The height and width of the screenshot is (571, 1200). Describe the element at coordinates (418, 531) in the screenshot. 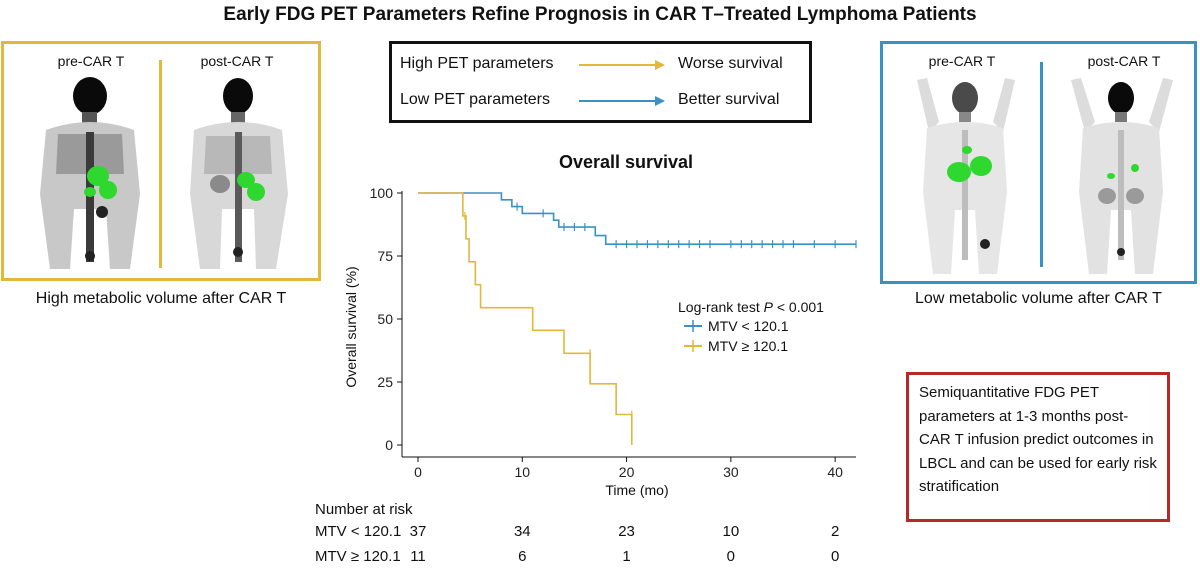

I see `risk-count: 37` at that location.